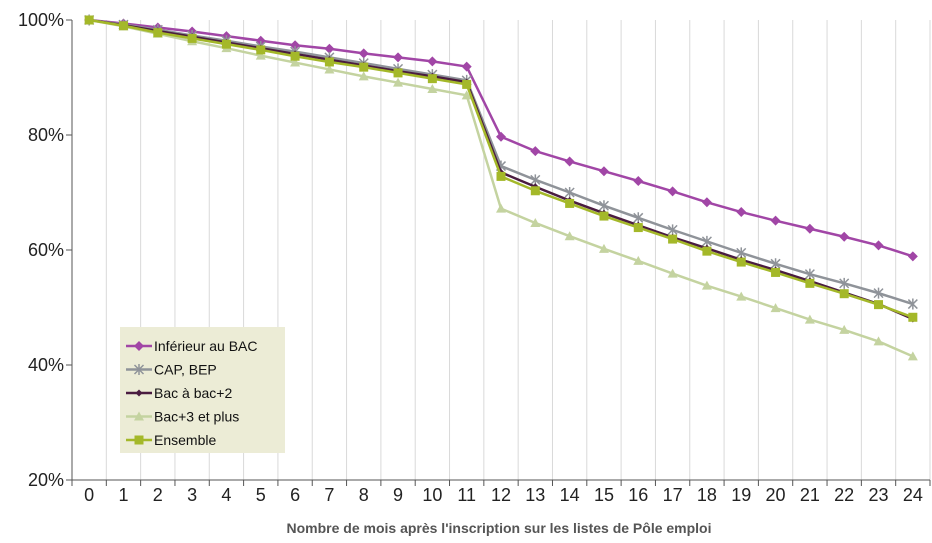 The width and height of the screenshot is (932, 543). What do you see at coordinates (879, 495) in the screenshot?
I see `x-tick-label: 23` at bounding box center [879, 495].